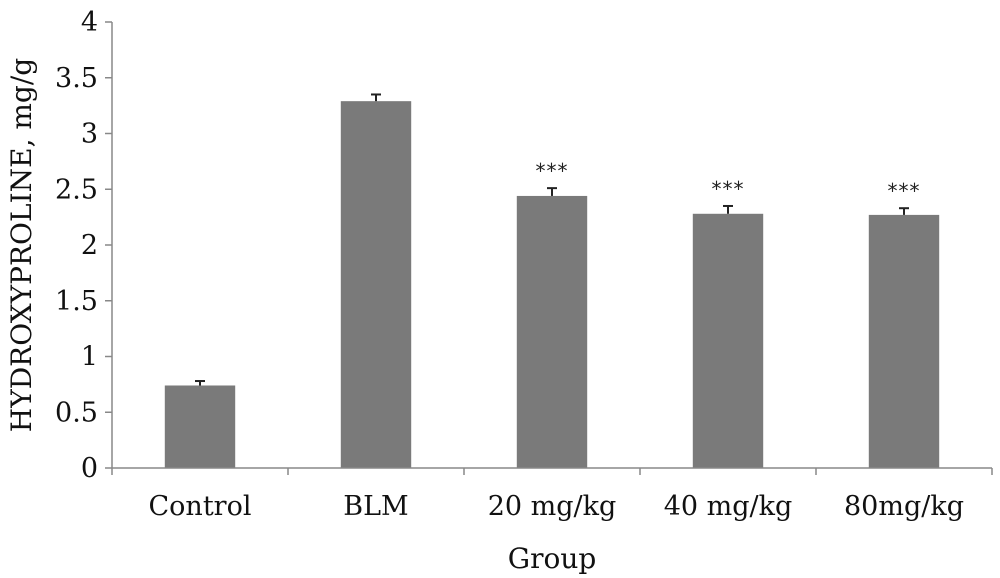 This screenshot has height=578, width=1000. I want to click on y-tick-label: 4, so click(89, 22).